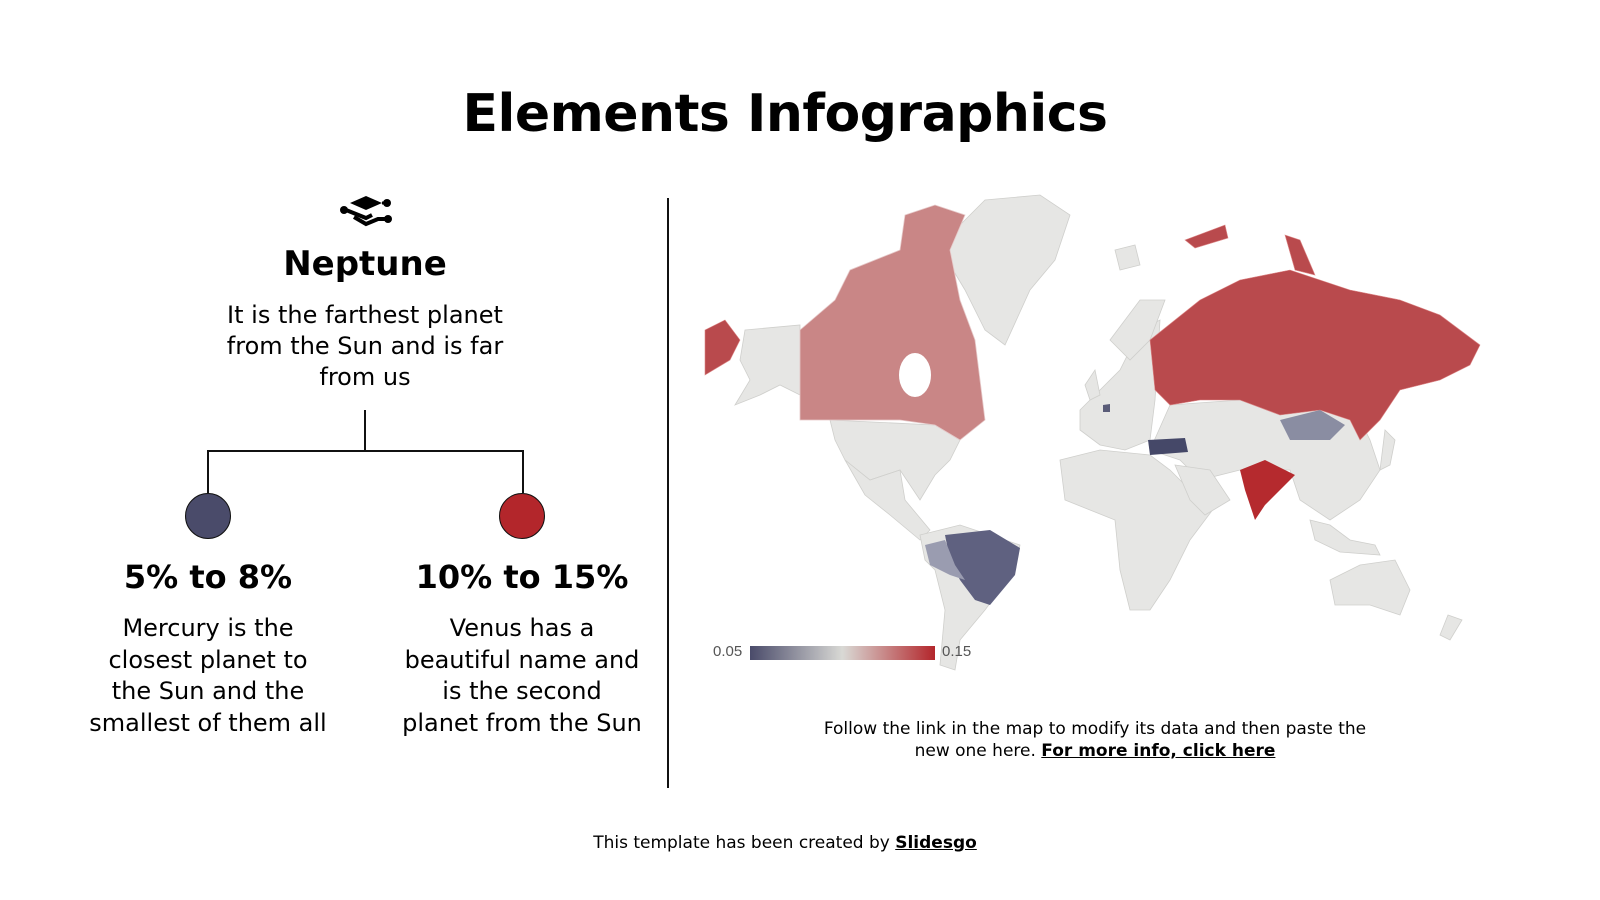 Image resolution: width=1600 pixels, height=900 pixels. What do you see at coordinates (1267, 490) in the screenshot?
I see `region-india` at bounding box center [1267, 490].